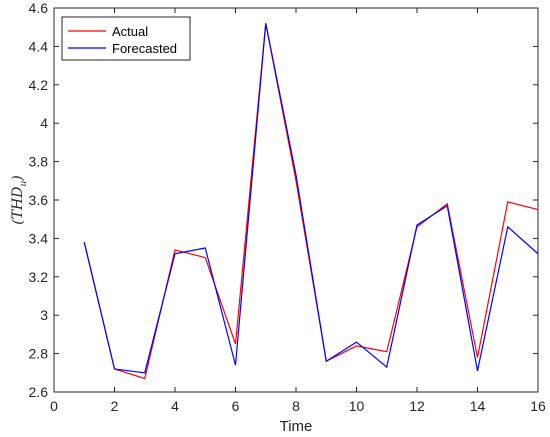  What do you see at coordinates (39, 200) in the screenshot?
I see `y-tick-label: 3.6` at bounding box center [39, 200].